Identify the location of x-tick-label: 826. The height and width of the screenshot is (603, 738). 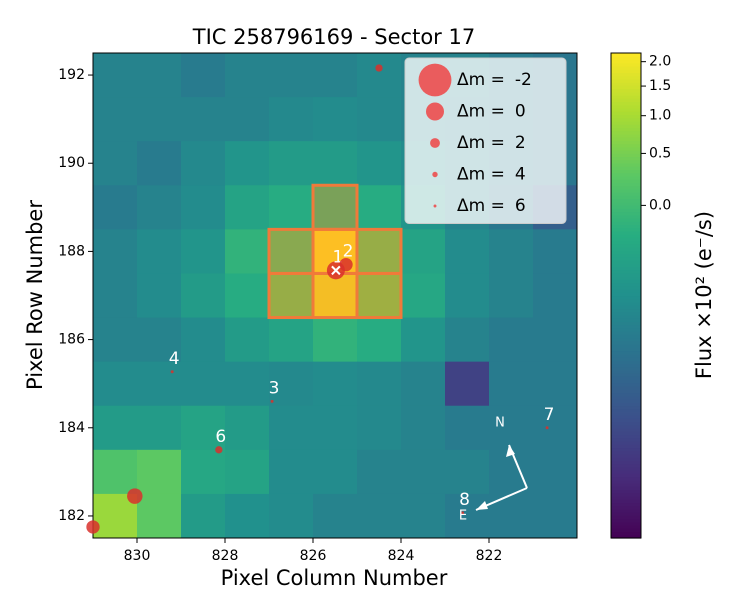
(313, 556).